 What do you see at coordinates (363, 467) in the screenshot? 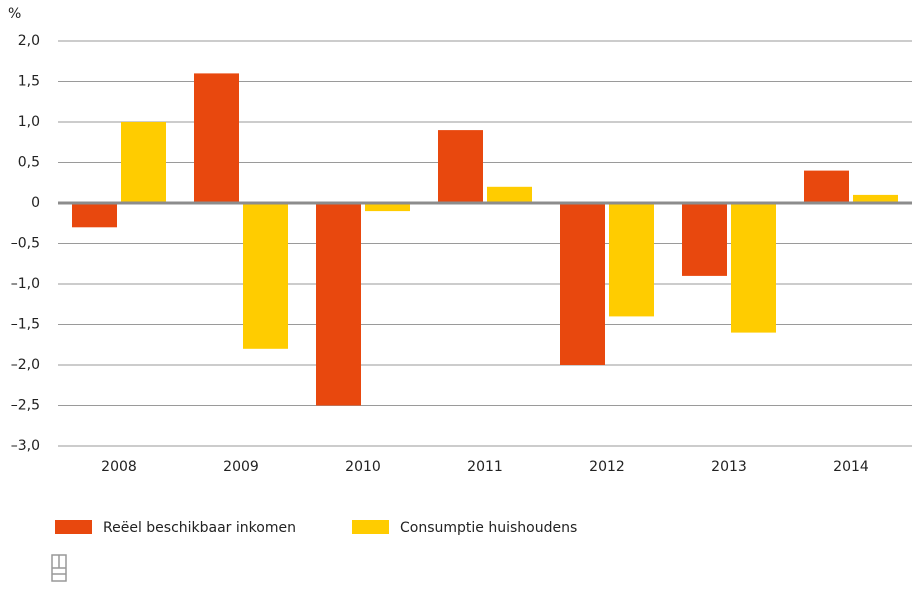
I see `x-tick-label: 2010` at bounding box center [363, 467].